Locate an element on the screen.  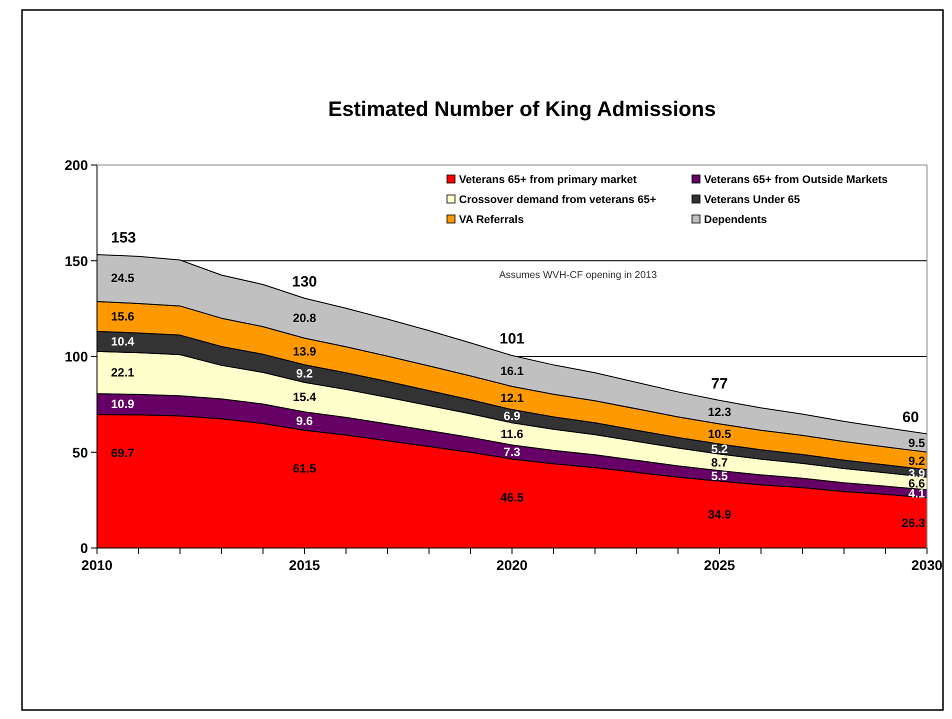
y-tick-label: 50 is located at coordinates (80, 452).